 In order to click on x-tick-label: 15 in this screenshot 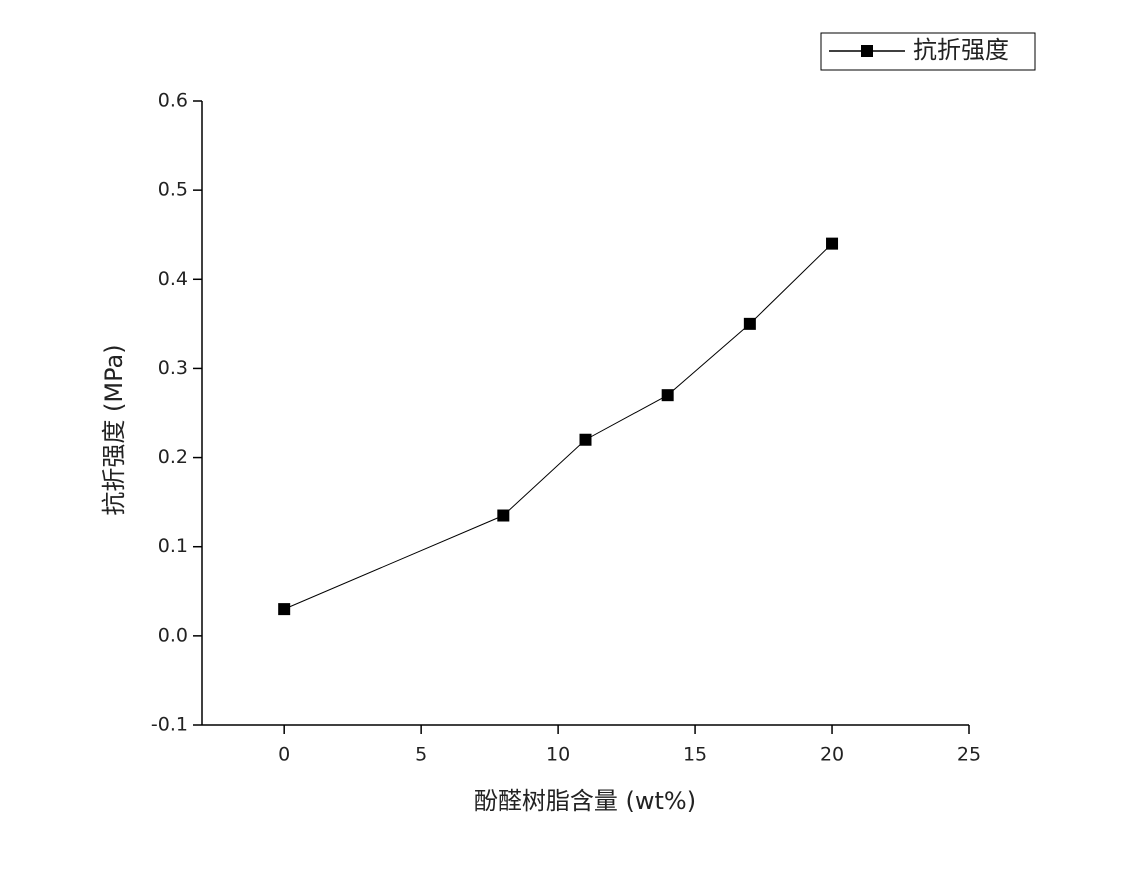, I will do `click(695, 755)`.